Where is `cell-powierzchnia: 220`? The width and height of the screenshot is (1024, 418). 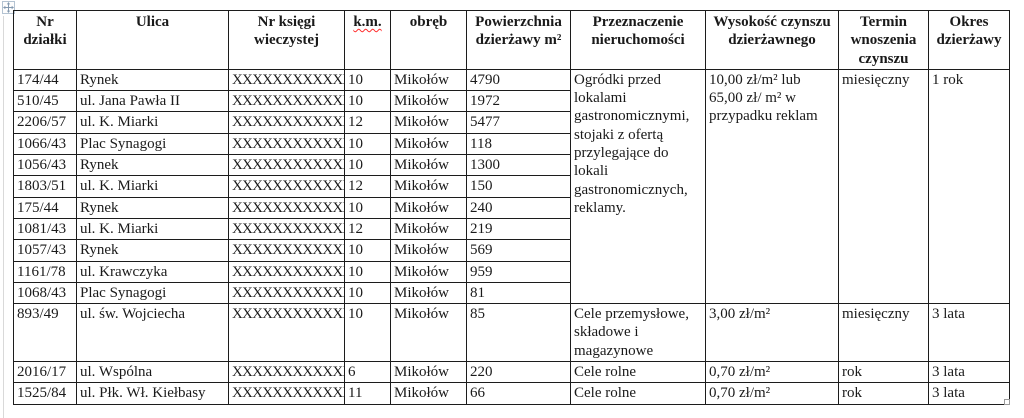 cell-powierzchnia: 220 is located at coordinates (518, 372).